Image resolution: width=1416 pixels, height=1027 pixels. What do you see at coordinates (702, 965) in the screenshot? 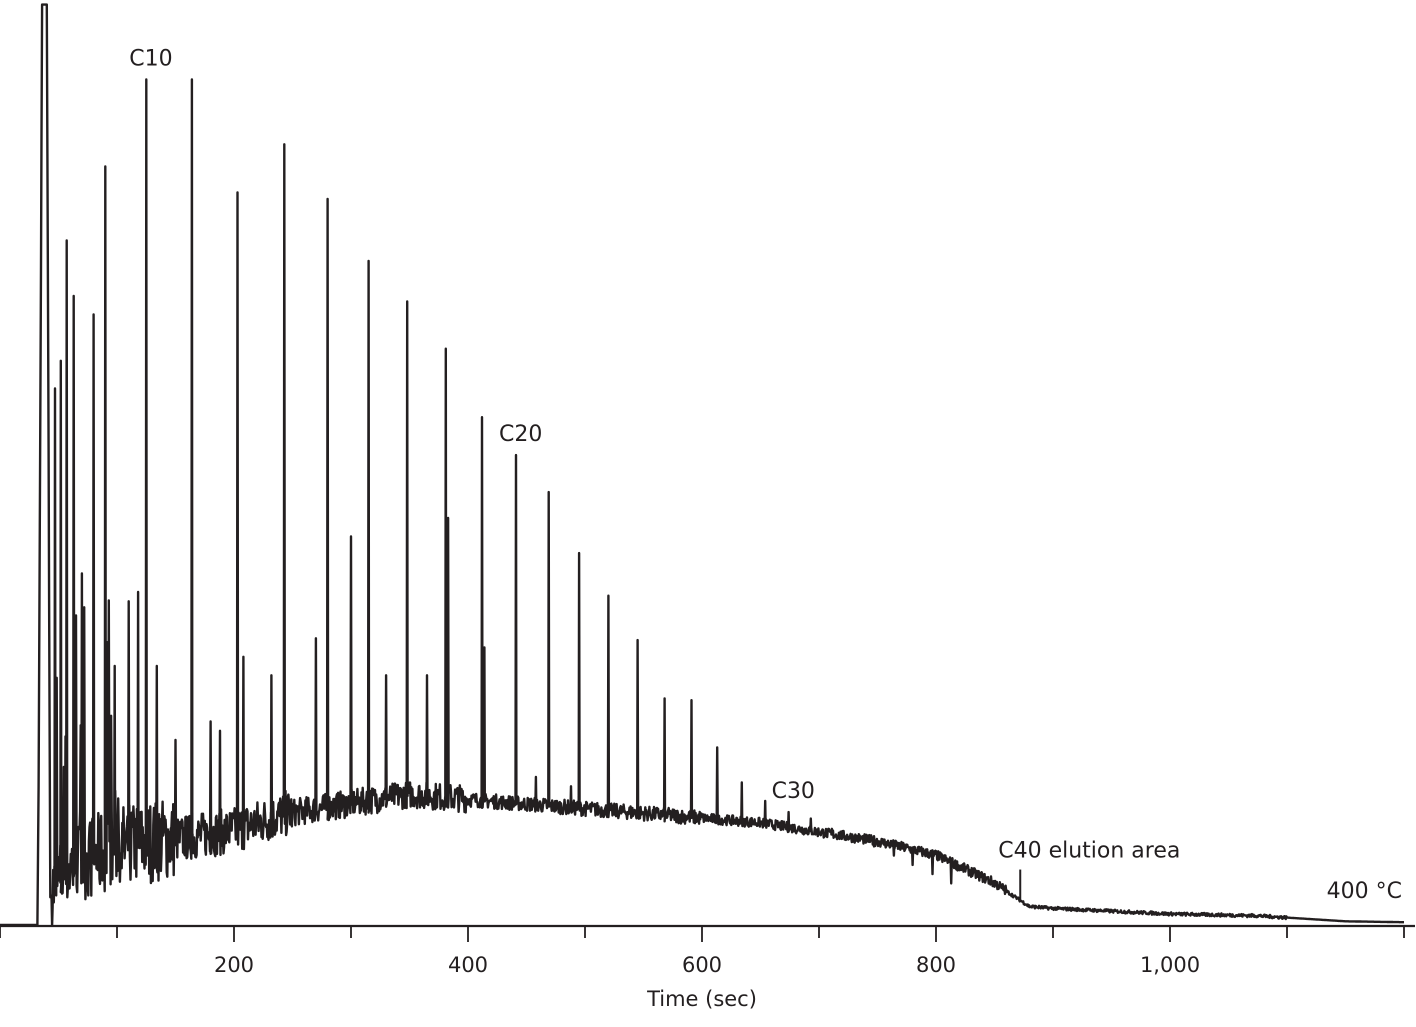
I see `x-tick-label: 600` at bounding box center [702, 965].